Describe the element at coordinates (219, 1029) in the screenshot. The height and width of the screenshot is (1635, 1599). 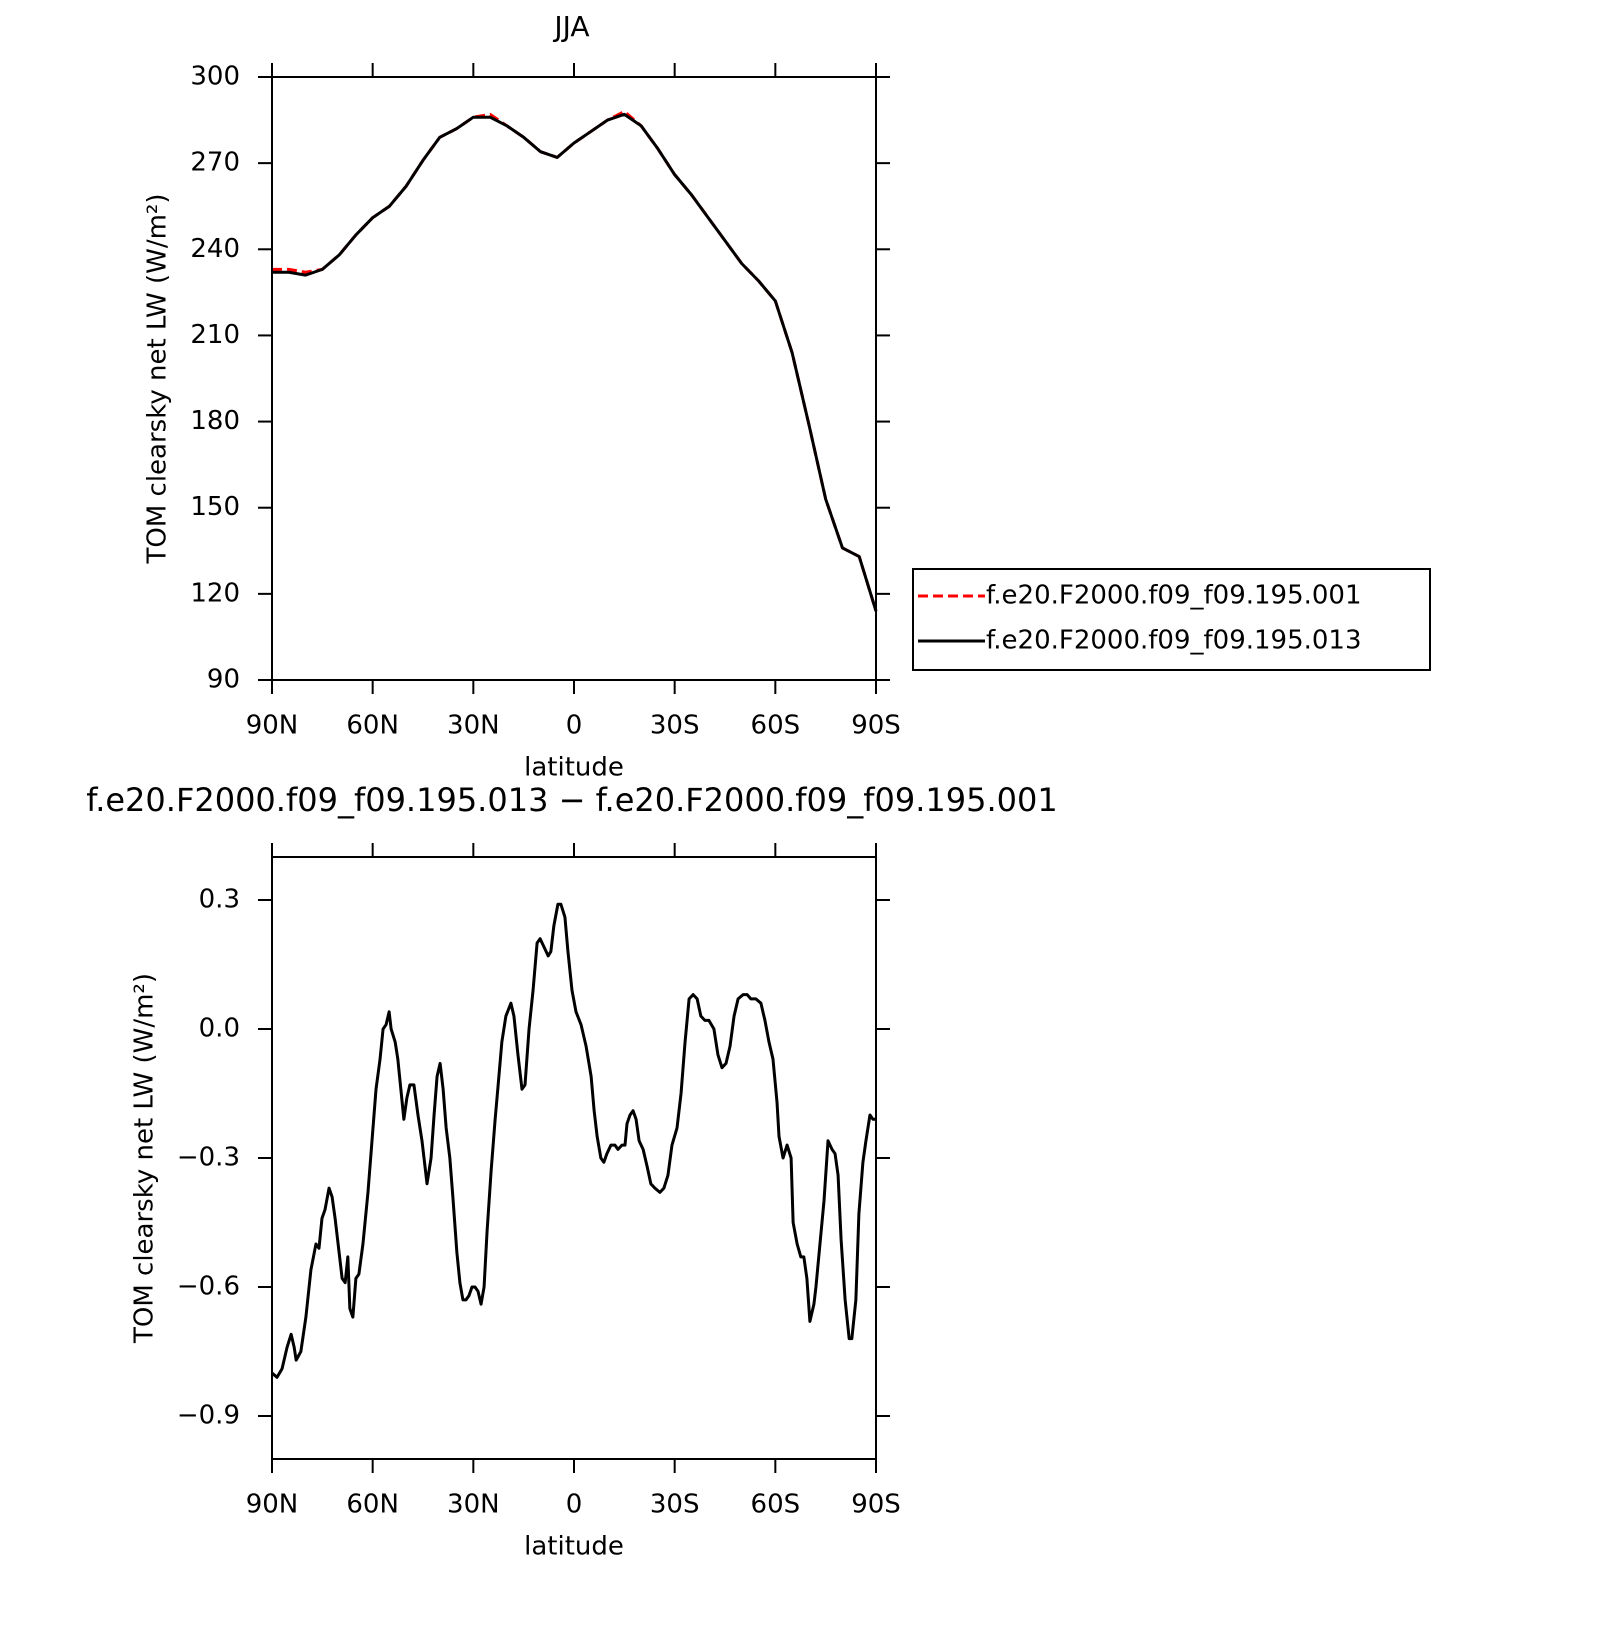
I see `y-tick-label: 0.0` at that location.